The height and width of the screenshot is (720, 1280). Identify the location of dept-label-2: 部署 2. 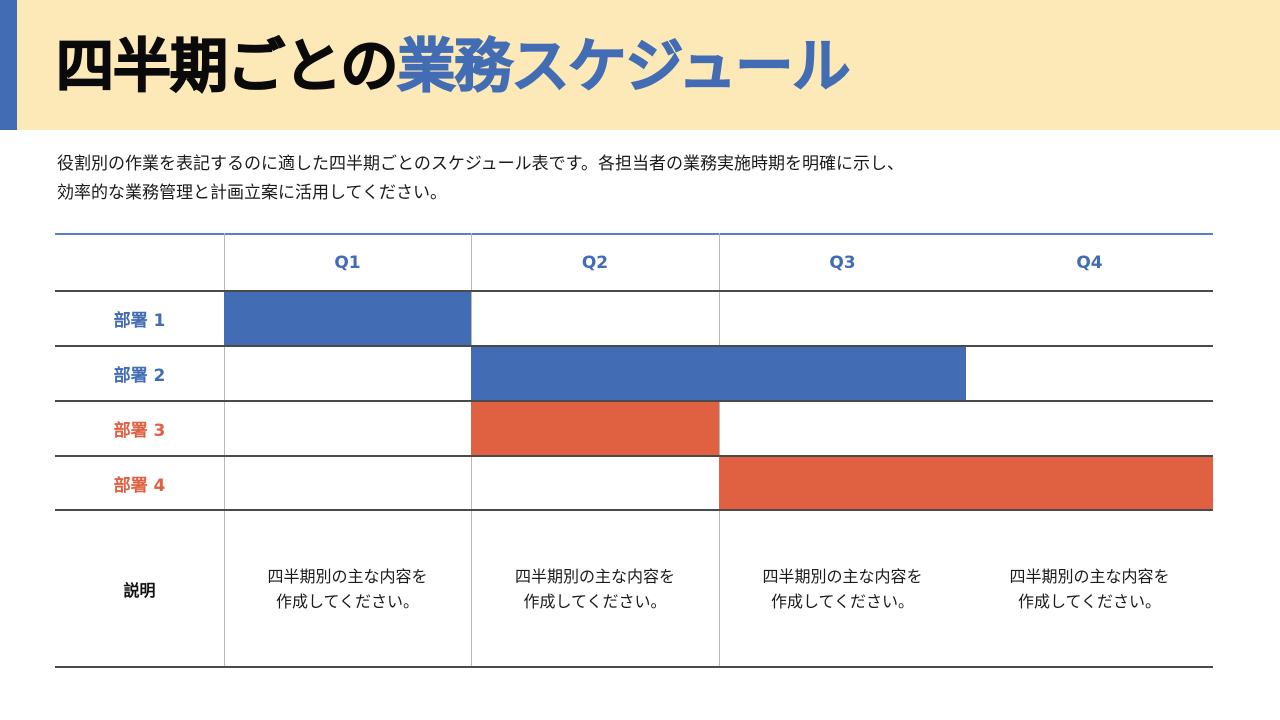
(139, 376).